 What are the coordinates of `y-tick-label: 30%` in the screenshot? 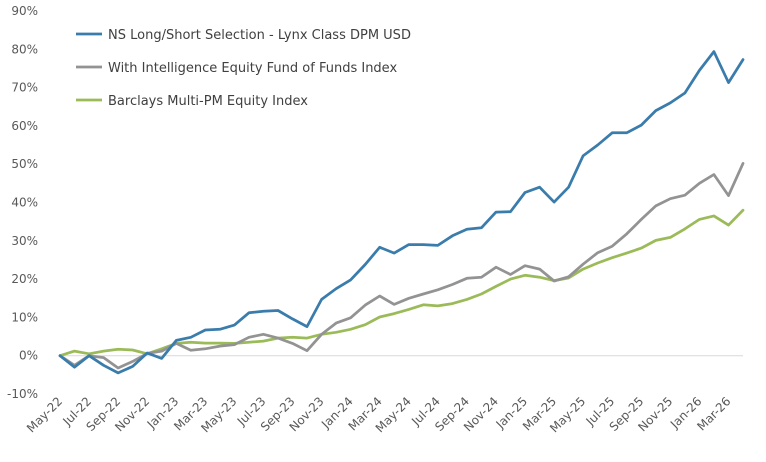 It's located at (24, 241).